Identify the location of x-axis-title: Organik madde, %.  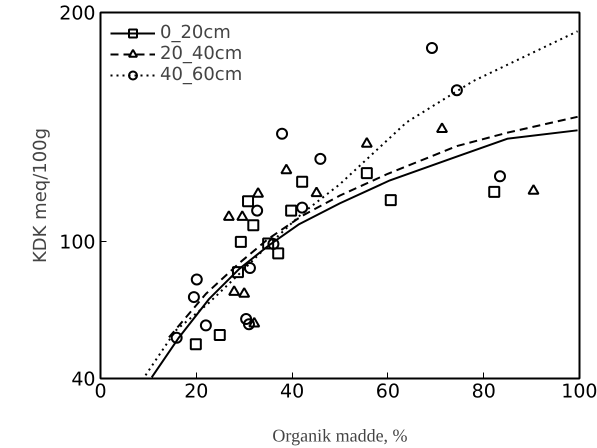
(340, 436).